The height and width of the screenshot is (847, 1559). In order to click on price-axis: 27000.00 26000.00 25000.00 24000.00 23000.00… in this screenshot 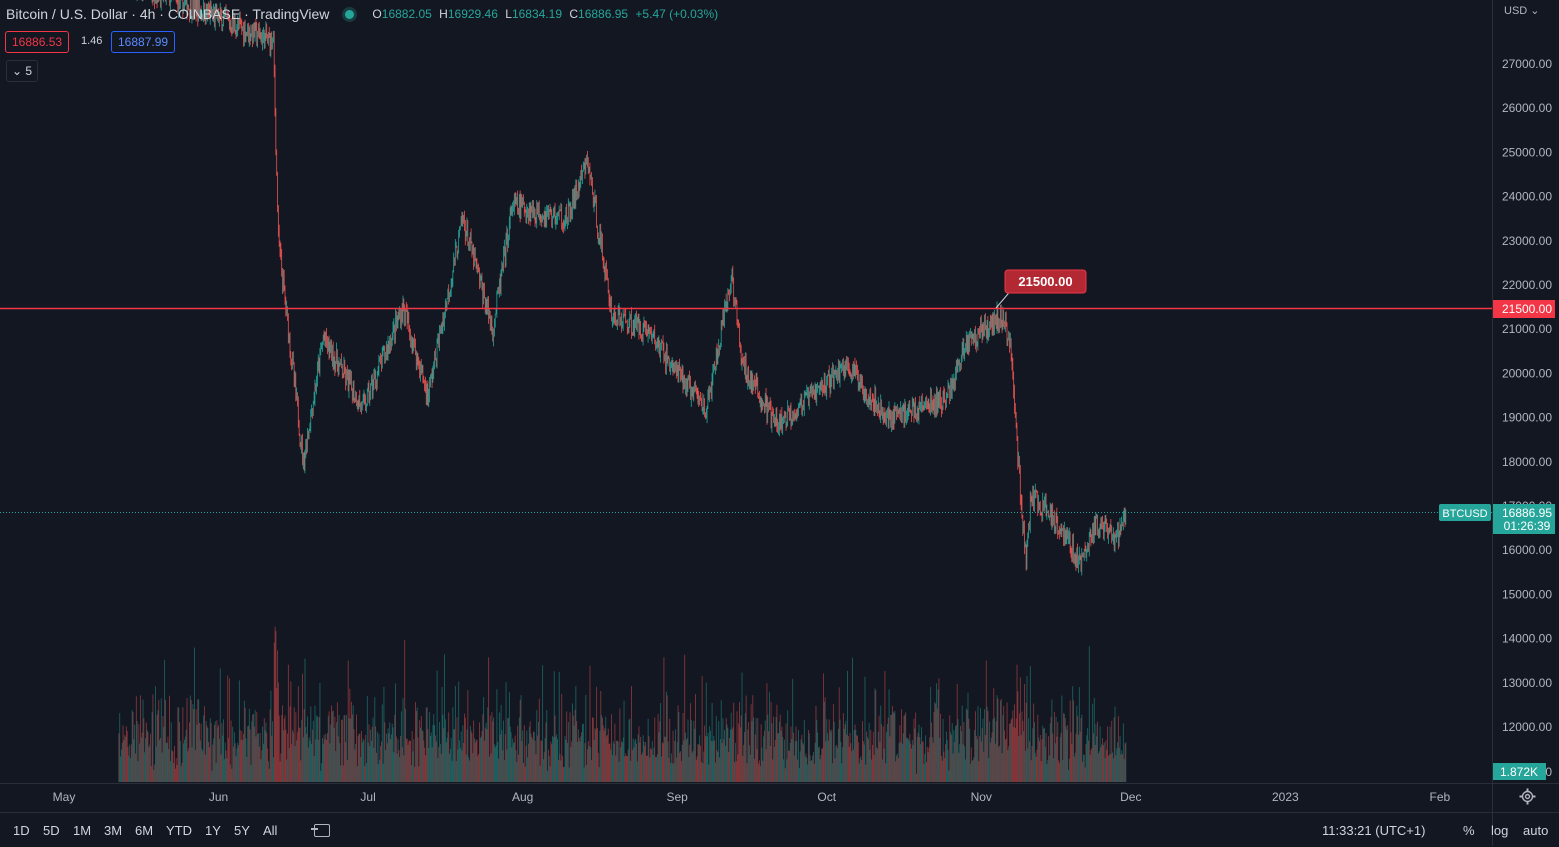, I will do `click(1497, 423)`.